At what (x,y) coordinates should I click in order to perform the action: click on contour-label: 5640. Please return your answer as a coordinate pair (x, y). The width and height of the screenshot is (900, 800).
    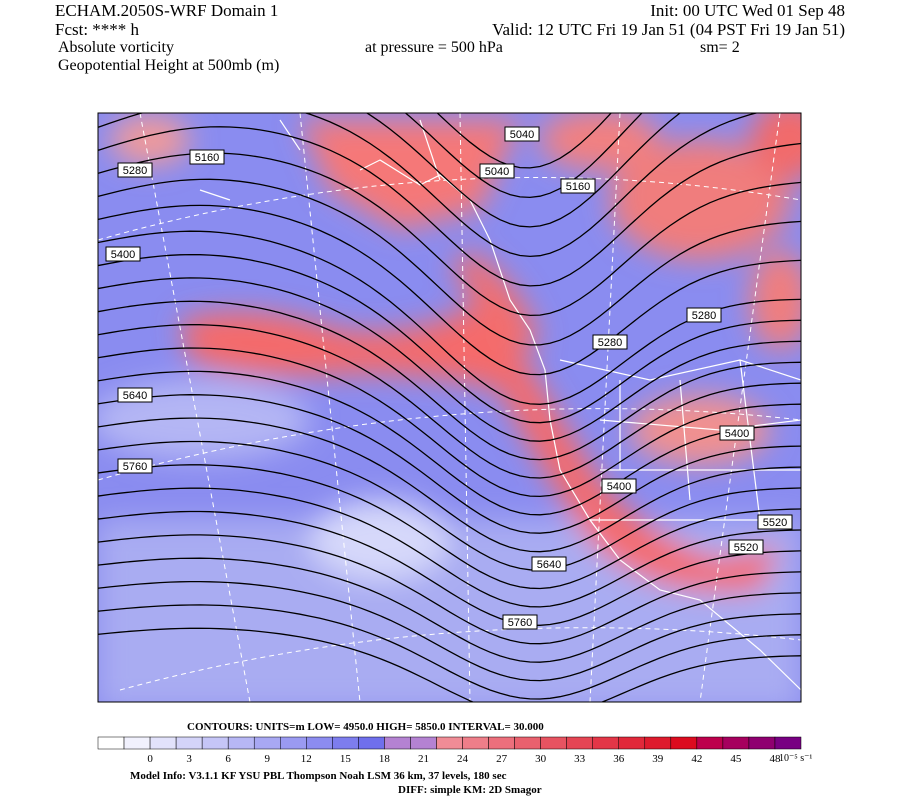
    Looking at the image, I should click on (135, 396).